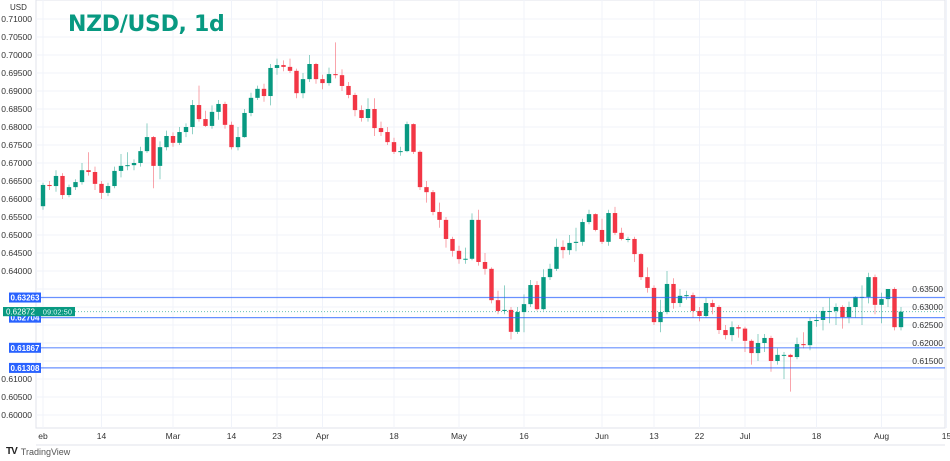 Image resolution: width=950 pixels, height=461 pixels. I want to click on tradingview-logo: TV TradingView, so click(38, 451).